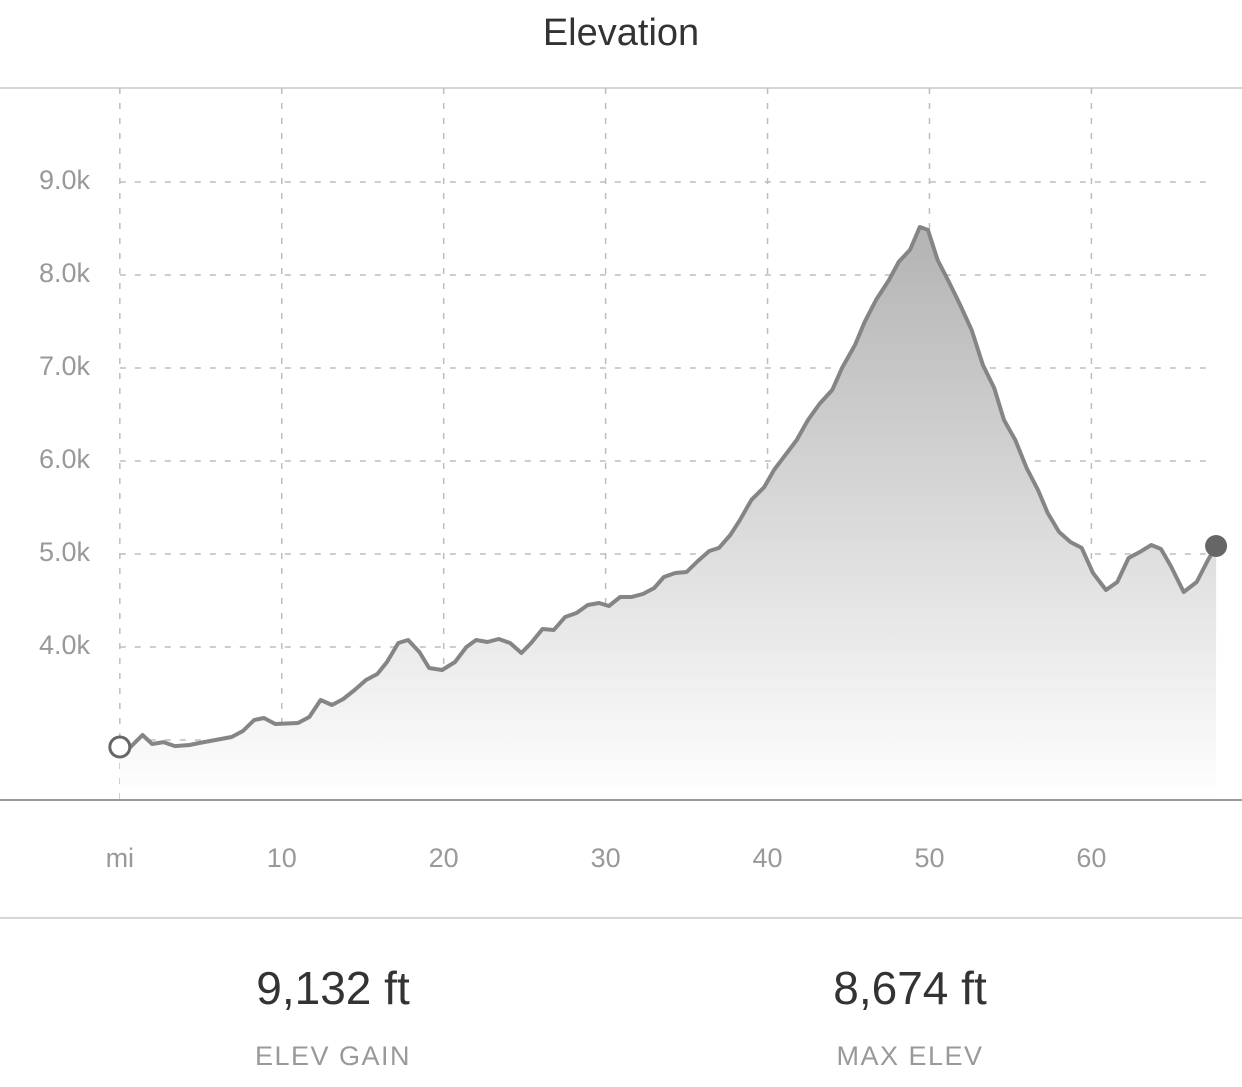 The image size is (1242, 1087). I want to click on y-tick-label: 6.0k, so click(65, 459).